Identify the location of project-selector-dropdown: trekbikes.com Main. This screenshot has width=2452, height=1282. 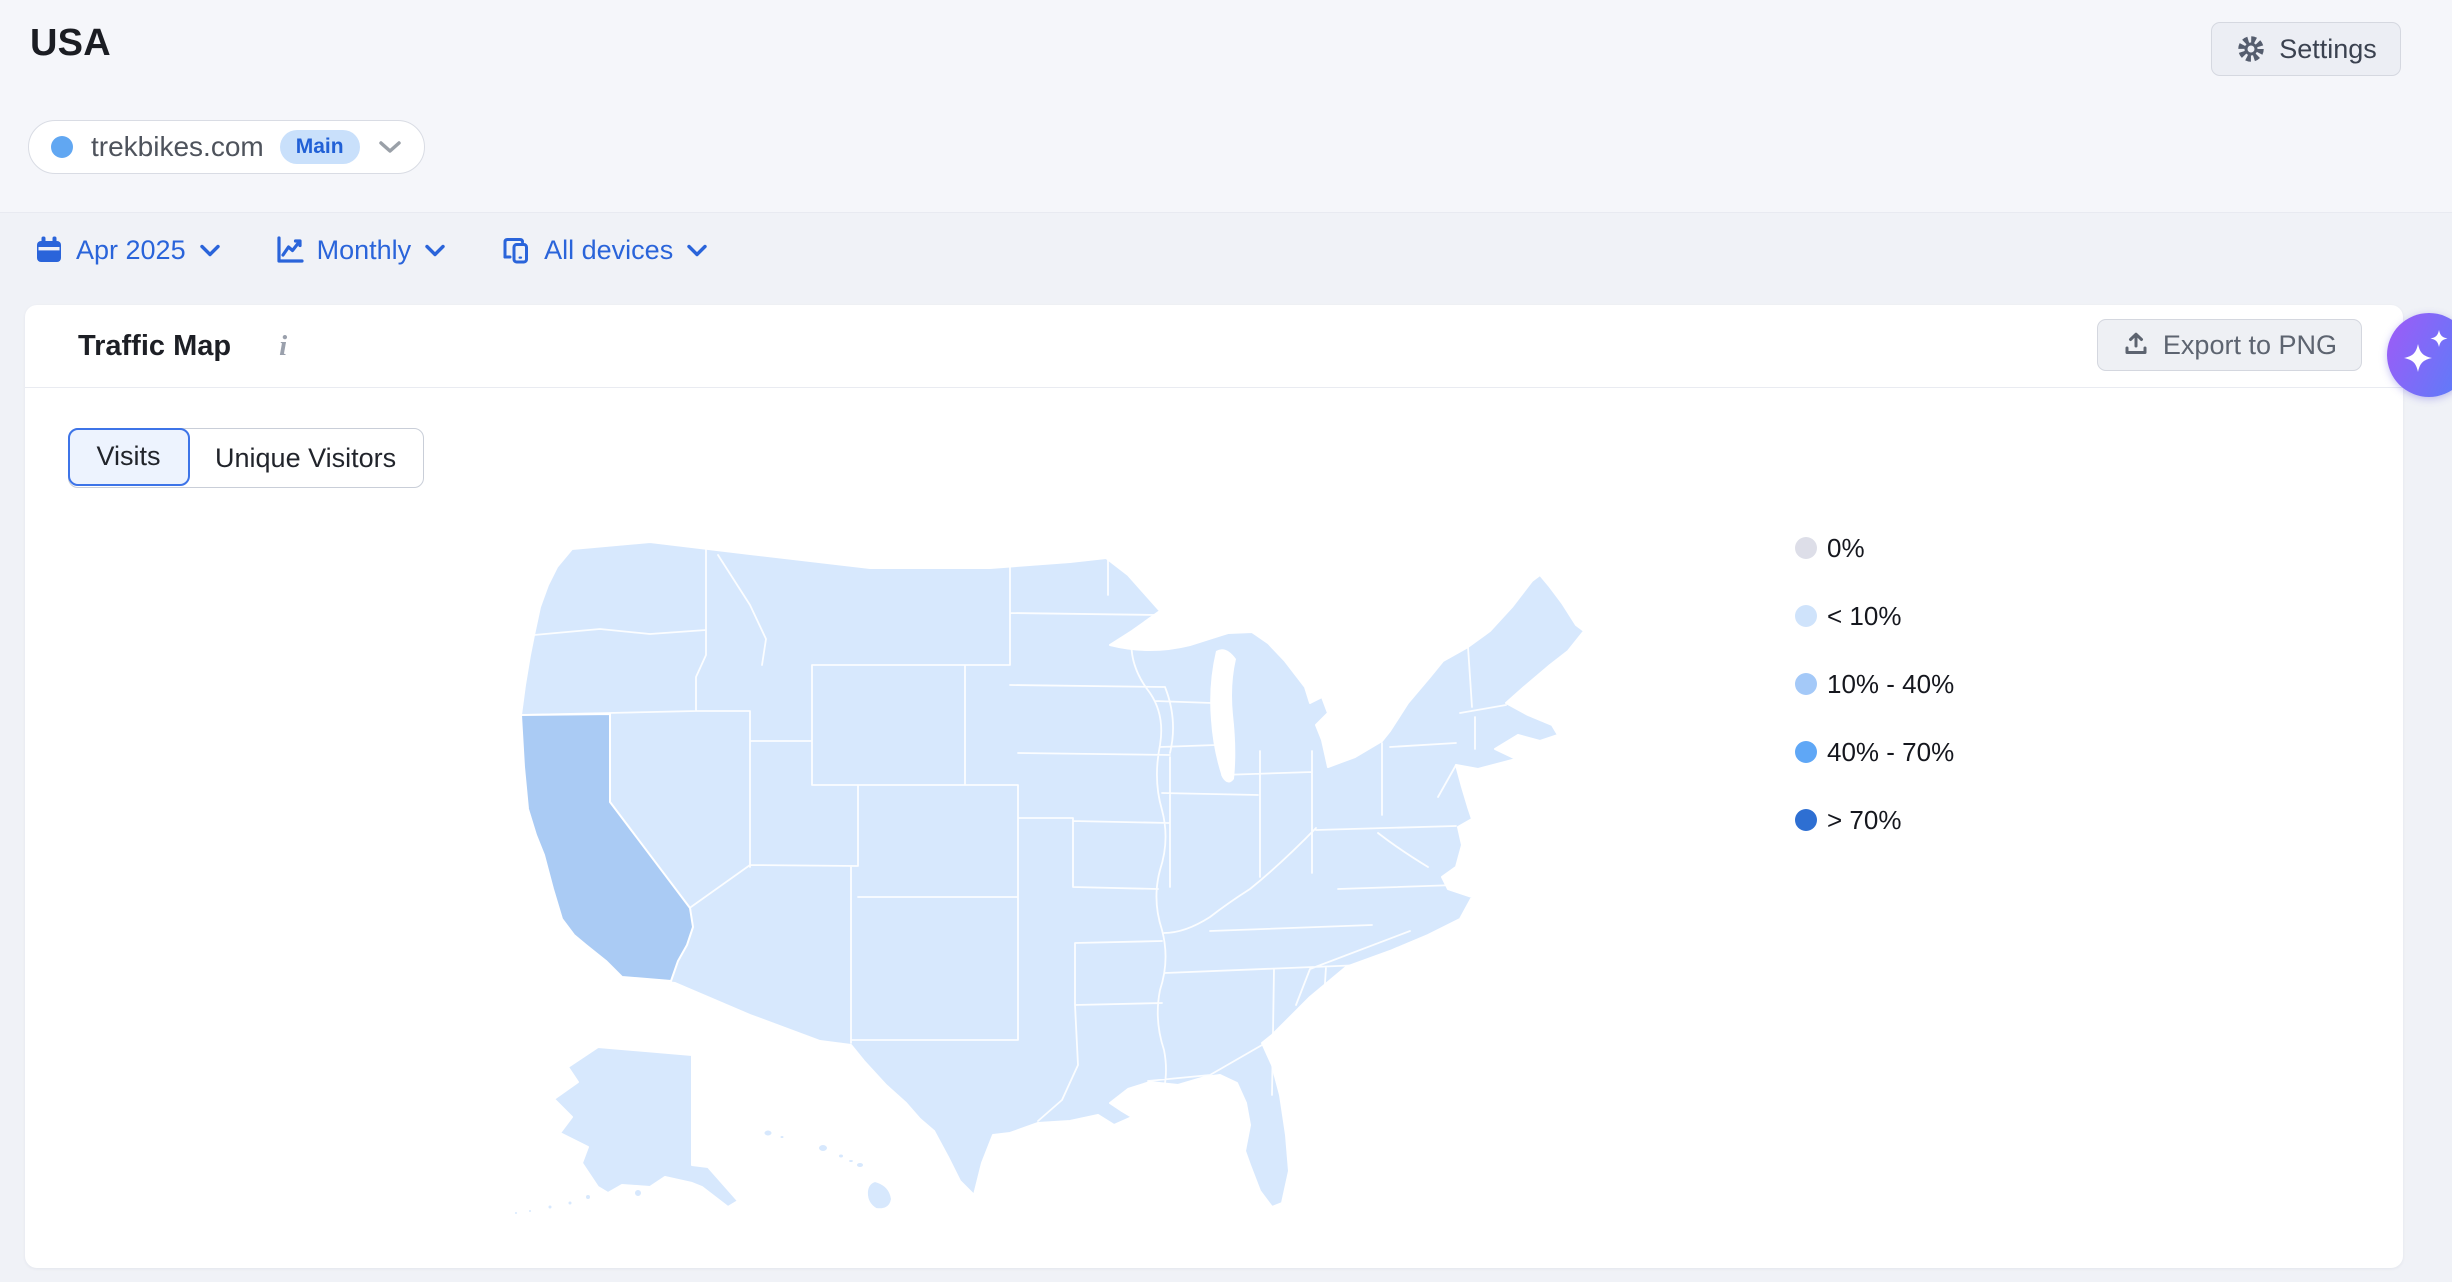
(226, 147).